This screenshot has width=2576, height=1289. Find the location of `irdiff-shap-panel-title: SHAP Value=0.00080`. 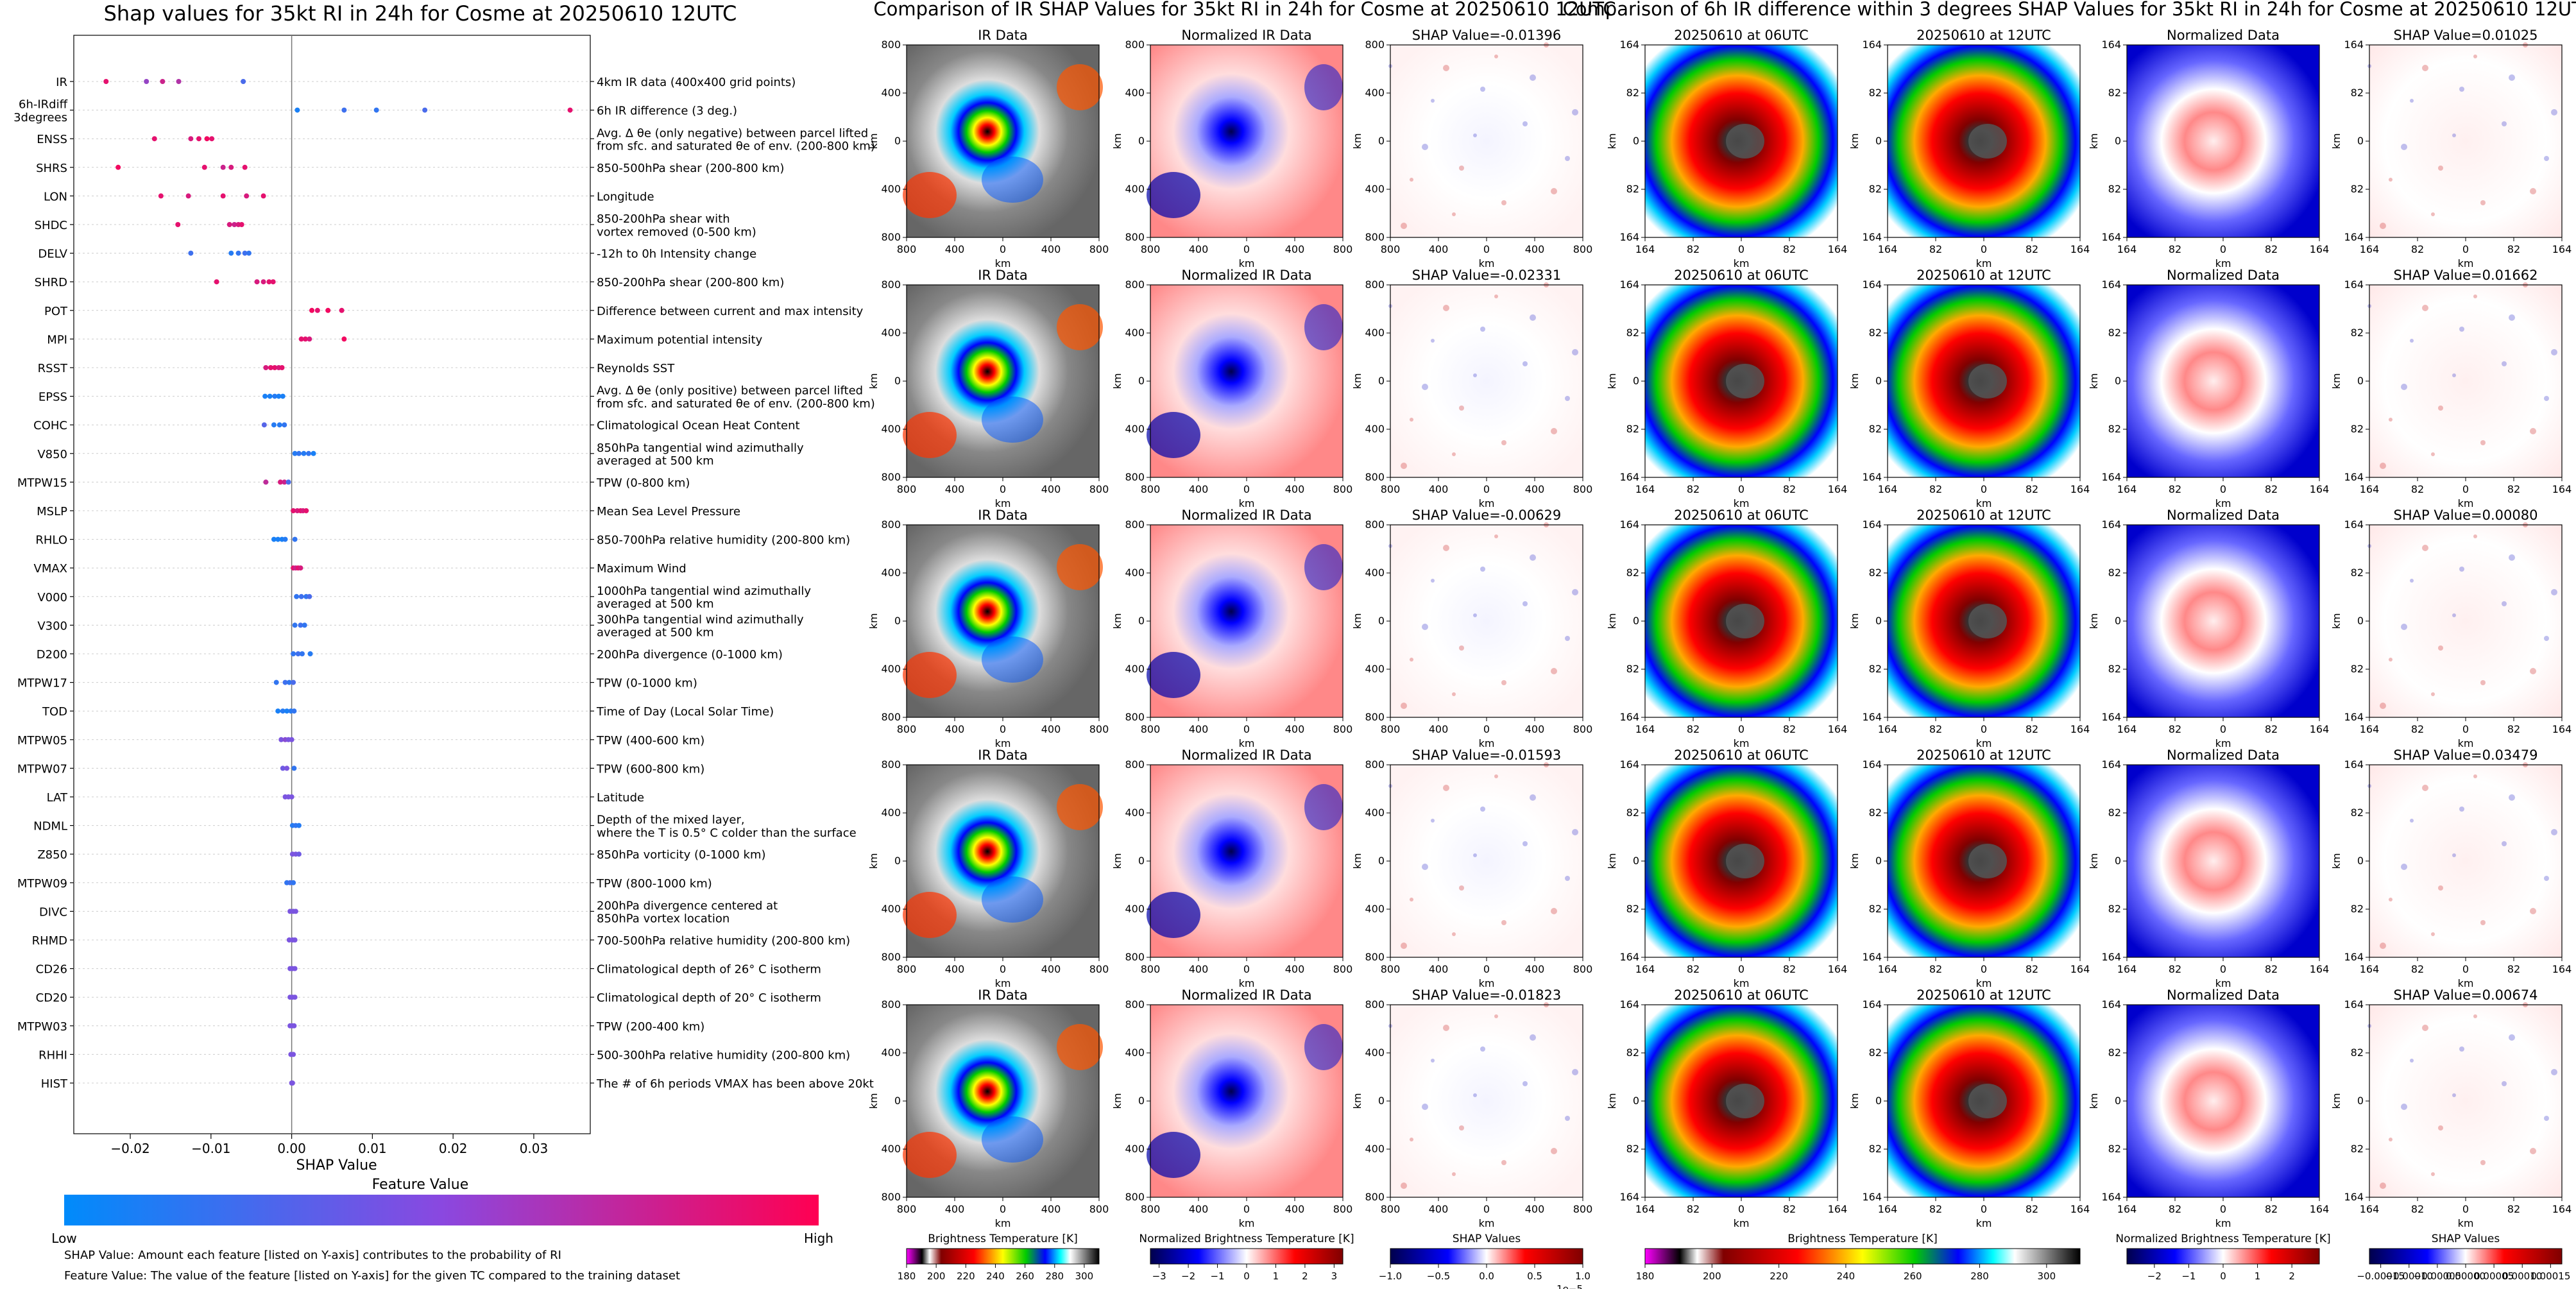

irdiff-shap-panel-title: SHAP Value=0.00080 is located at coordinates (2466, 515).